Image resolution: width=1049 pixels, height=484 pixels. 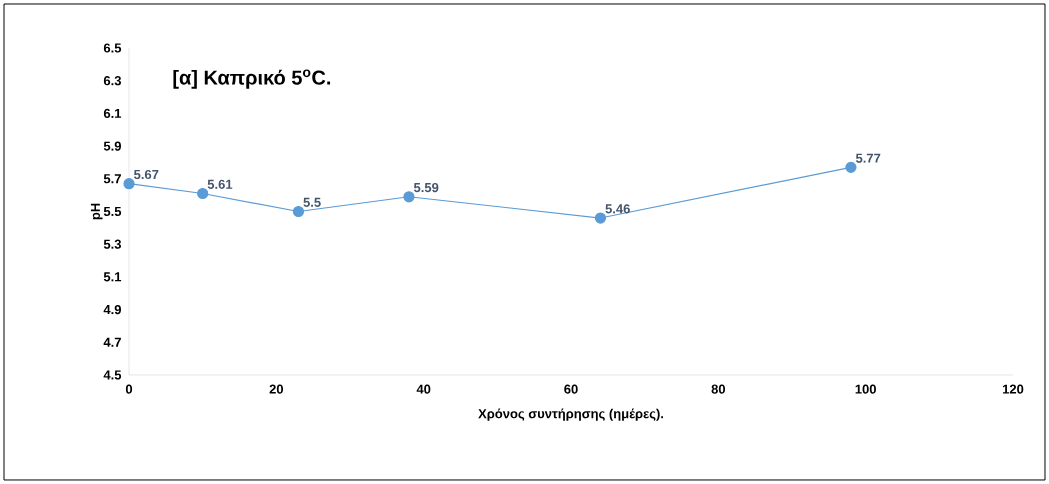 I want to click on y-tick-label: 5.7, so click(x=112, y=179).